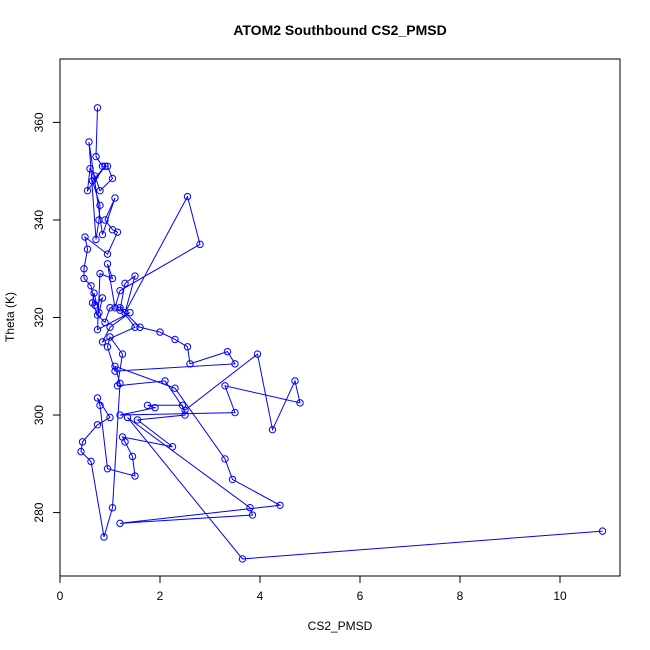 This screenshot has height=650, width=650. What do you see at coordinates (339, 30) in the screenshot?
I see `chart-title: ATOM2 Southbound CS2_PMSD` at bounding box center [339, 30].